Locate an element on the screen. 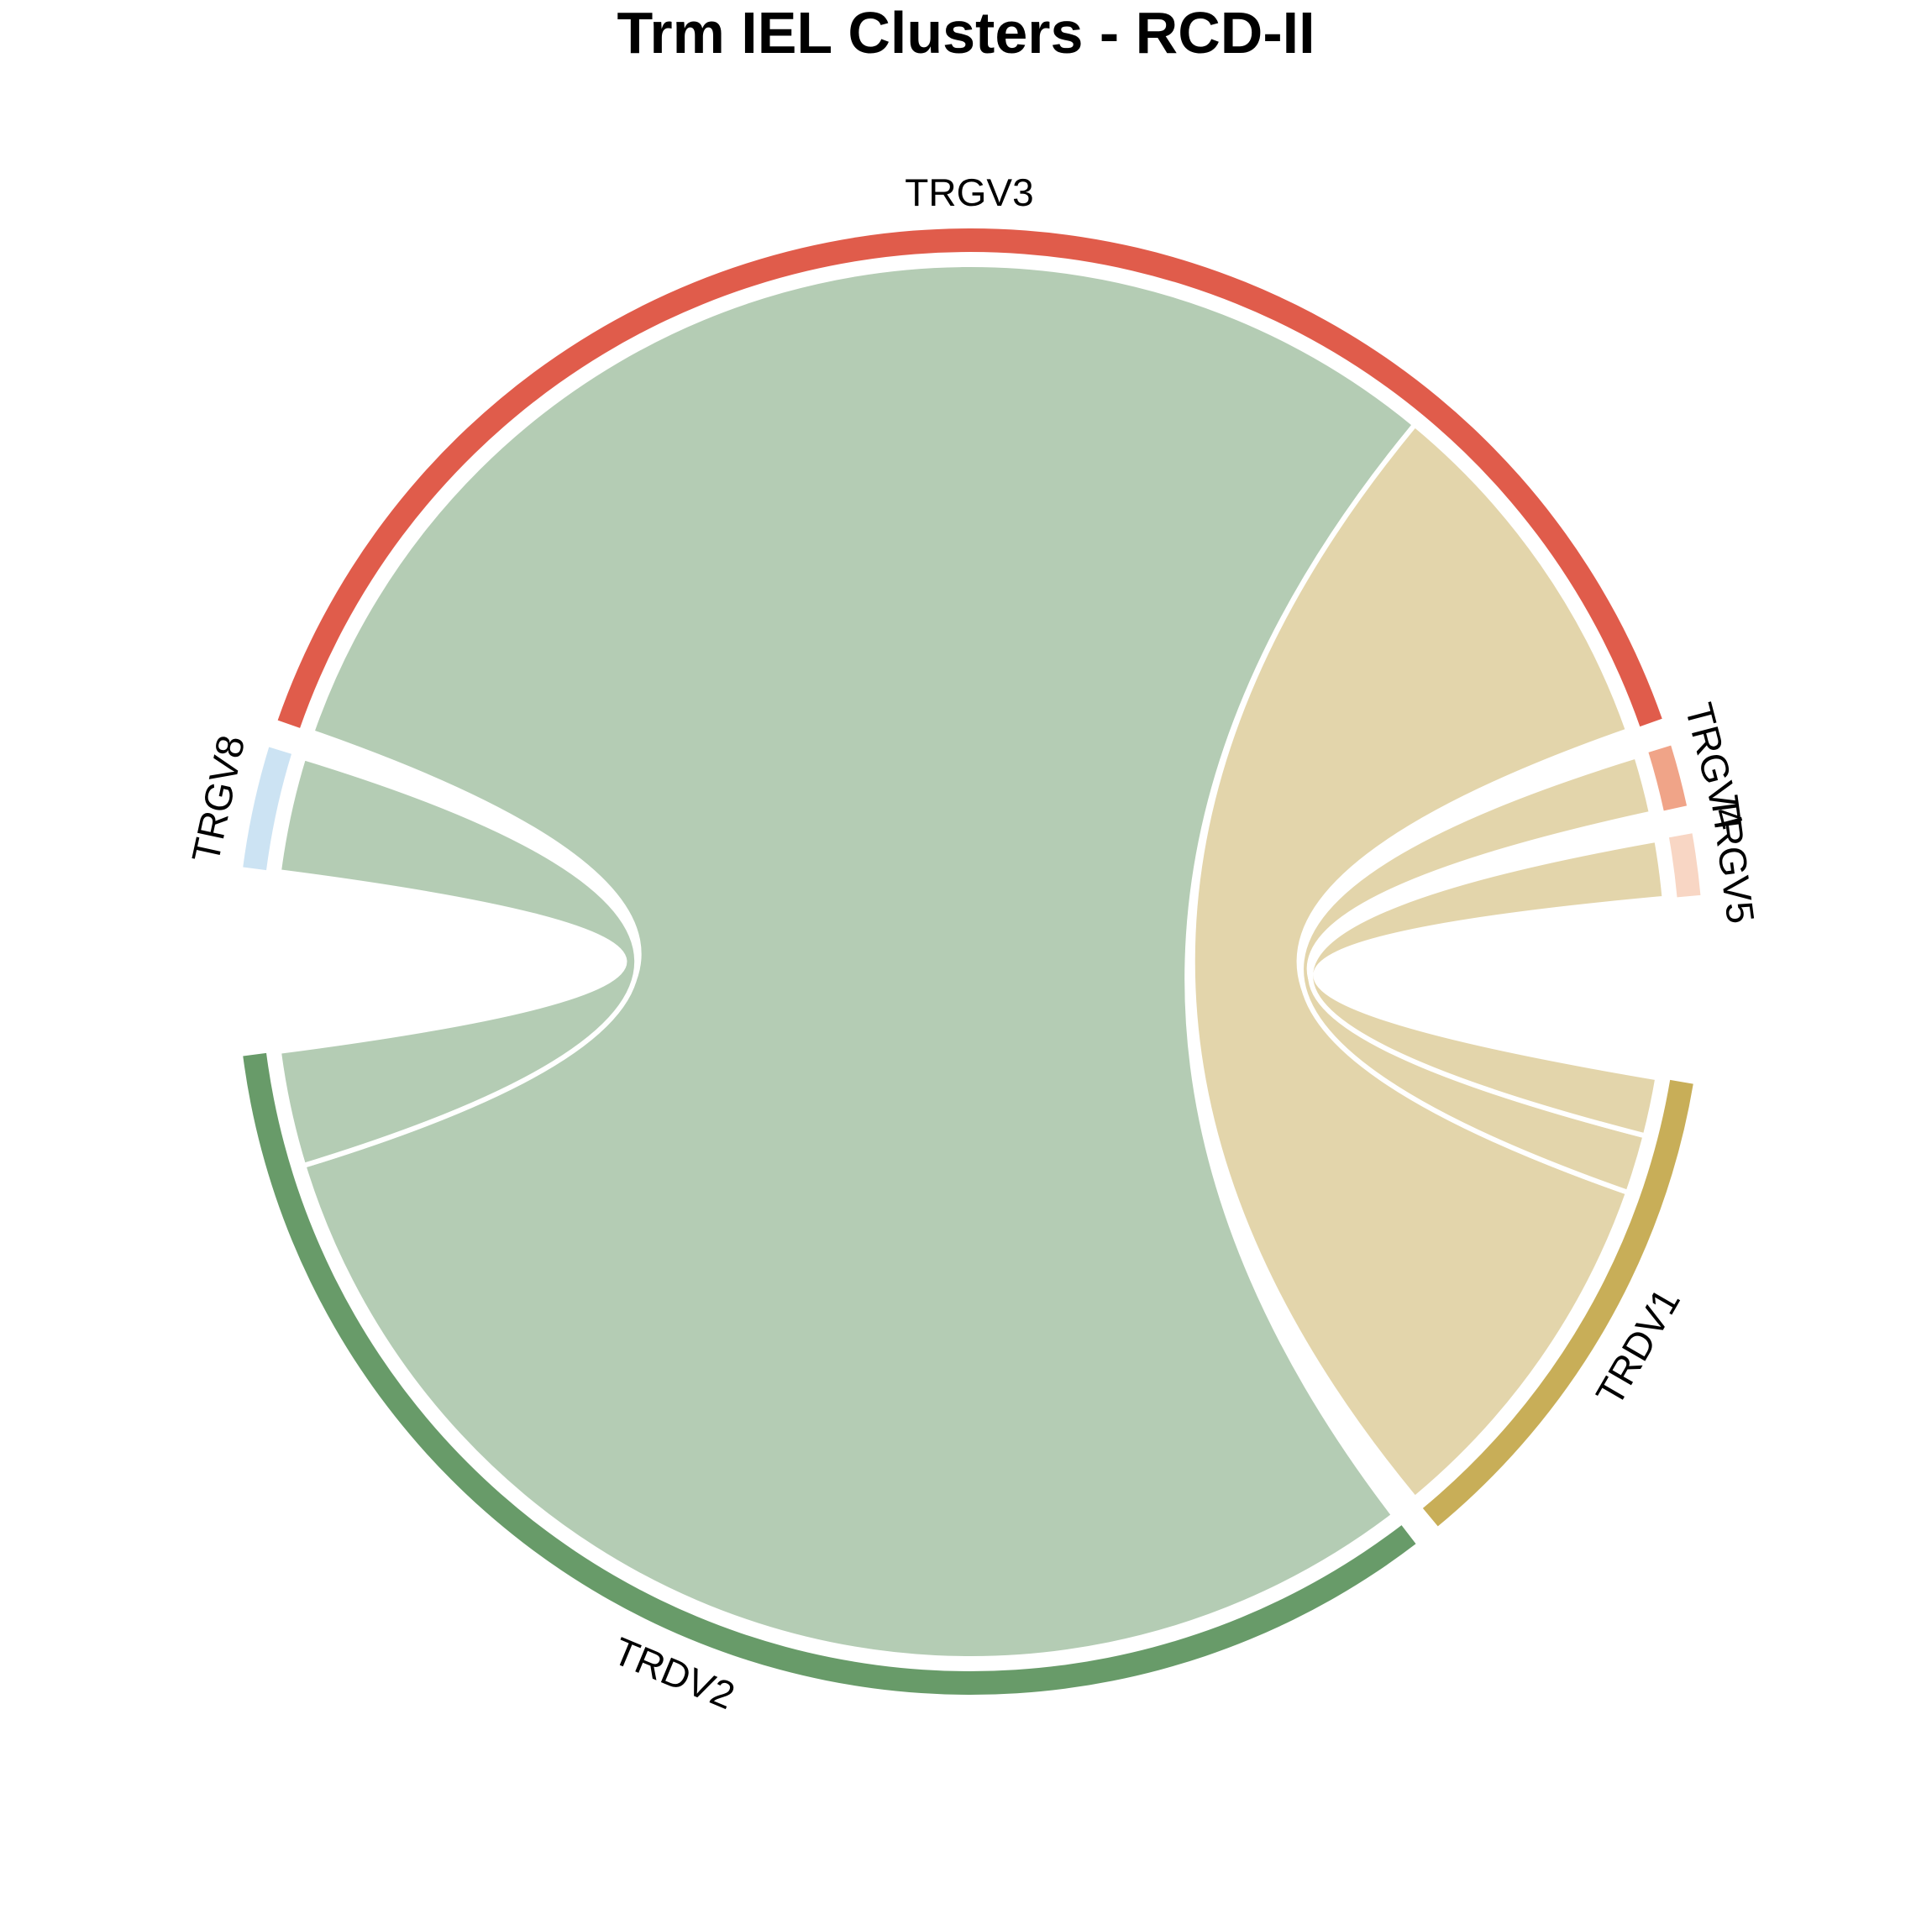  sector-trgv4 is located at coordinates (1668, 778).